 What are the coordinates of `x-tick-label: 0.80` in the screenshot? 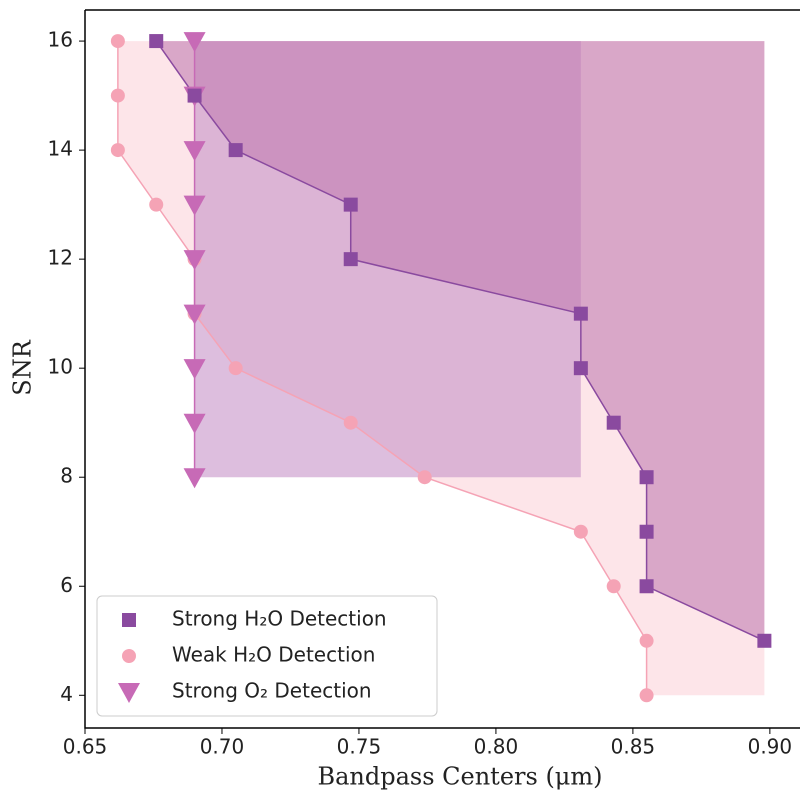 It's located at (496, 747).